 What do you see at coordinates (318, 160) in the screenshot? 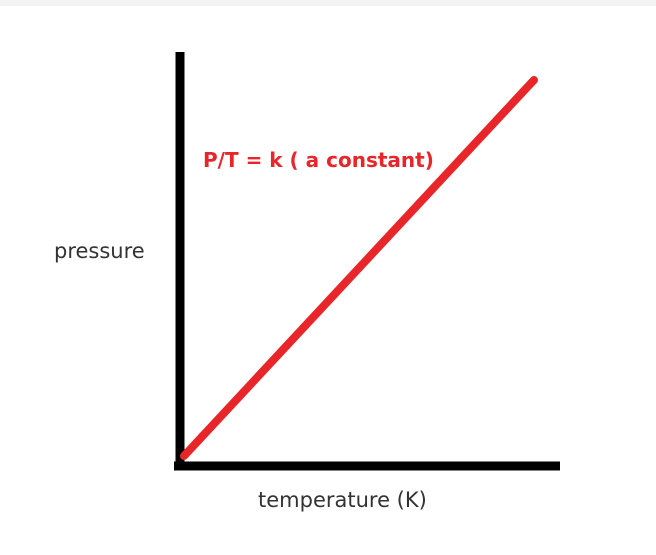
I see `annotation-label: P/T = k ( a constant)` at bounding box center [318, 160].